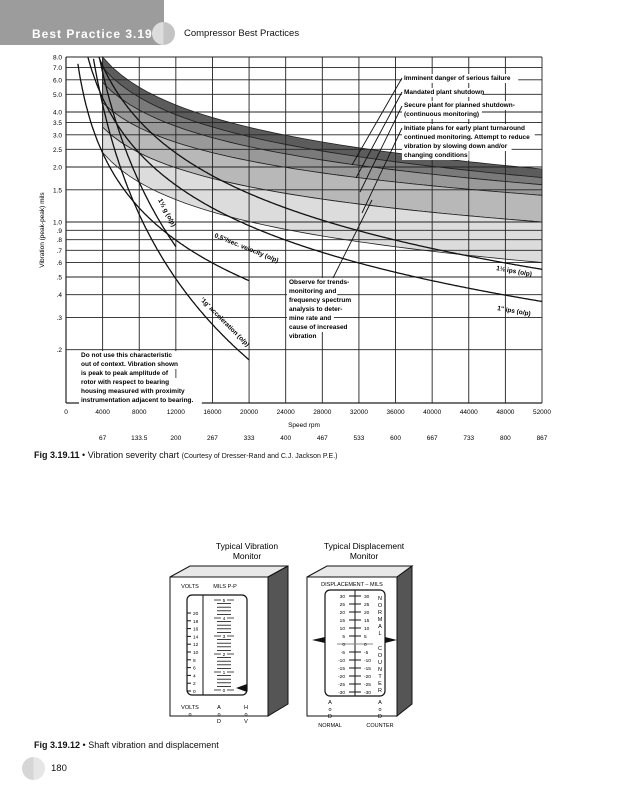  I want to click on figure2-caption-text: Shaft vibration and displacement, so click(153, 745).